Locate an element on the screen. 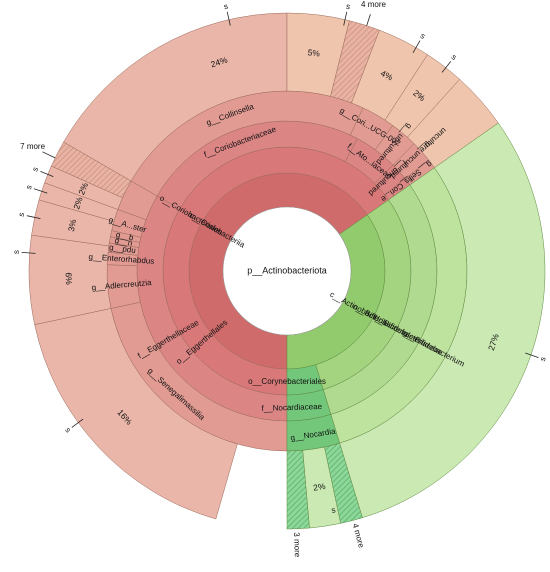  more-label-7: 7 more is located at coordinates (32, 146).